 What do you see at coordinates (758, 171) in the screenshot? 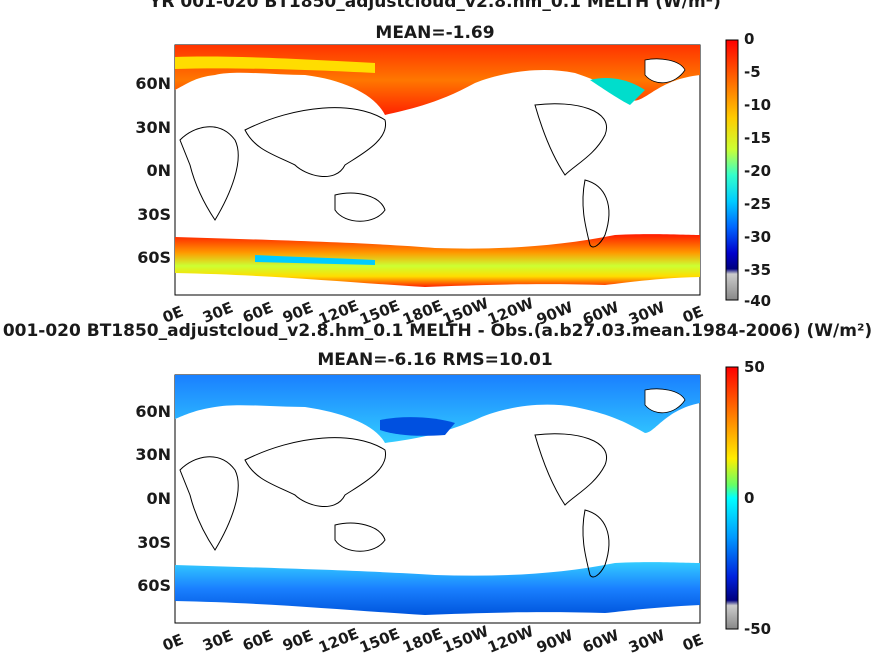
I see `panel1-cb-tick-4: -20` at bounding box center [758, 171].